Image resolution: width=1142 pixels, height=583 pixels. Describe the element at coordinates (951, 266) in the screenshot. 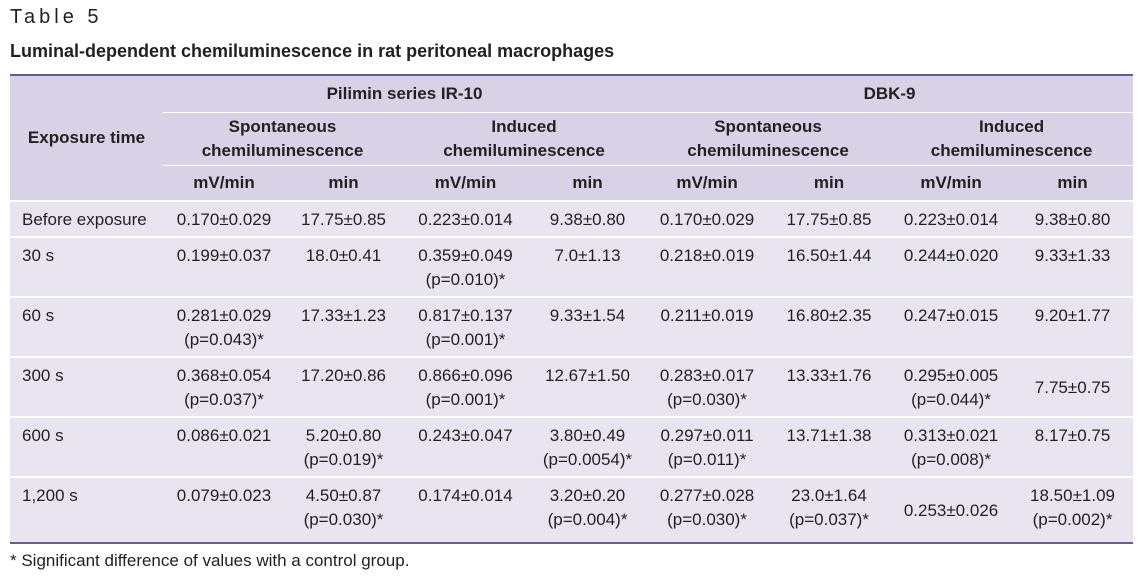

I see `table-cell: 0.244±0.020` at that location.